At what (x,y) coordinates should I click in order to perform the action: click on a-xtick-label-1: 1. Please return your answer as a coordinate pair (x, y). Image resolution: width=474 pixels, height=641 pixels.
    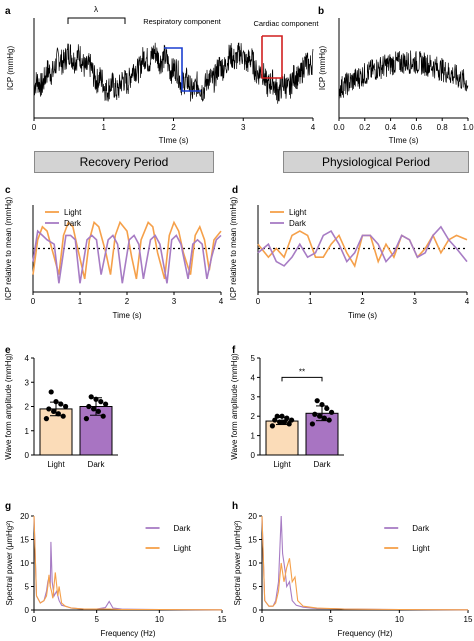
    Looking at the image, I should click on (104, 127).